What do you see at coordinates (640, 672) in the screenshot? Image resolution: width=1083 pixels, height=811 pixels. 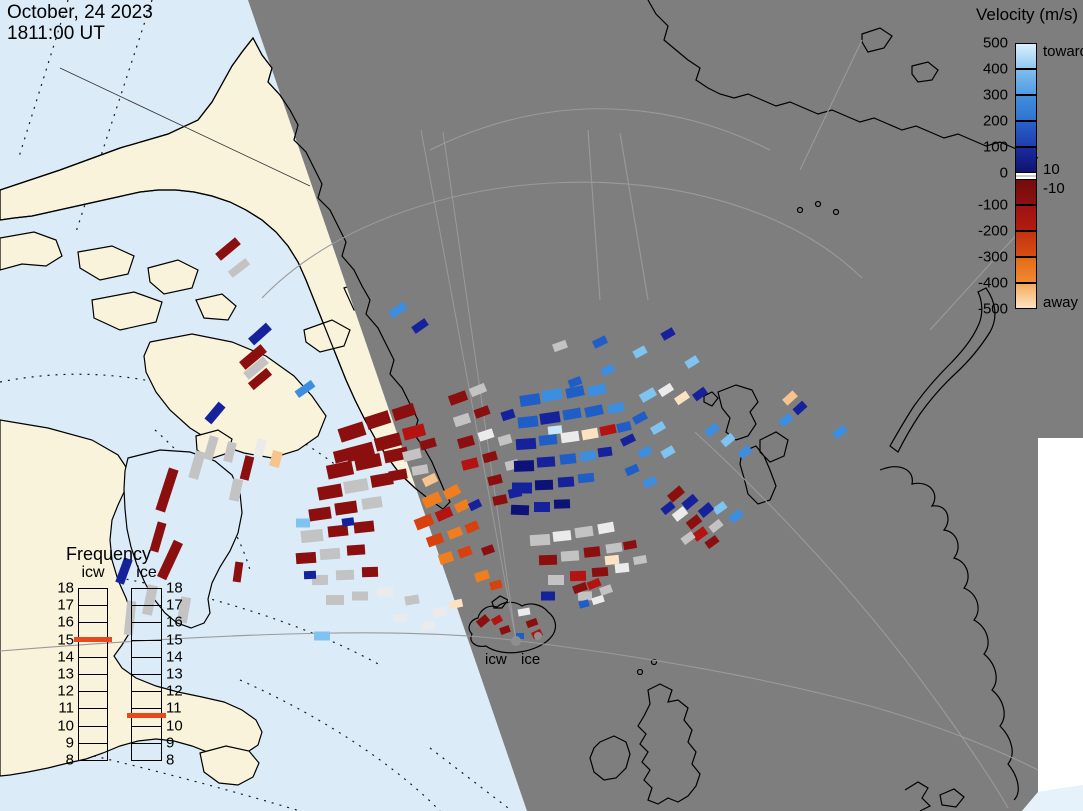 I see `shetland-island` at bounding box center [640, 672].